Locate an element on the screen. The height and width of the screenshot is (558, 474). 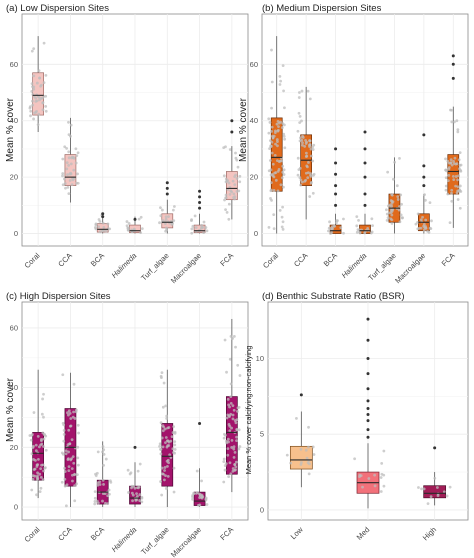
box-bca is located at coordinates (103, 474).